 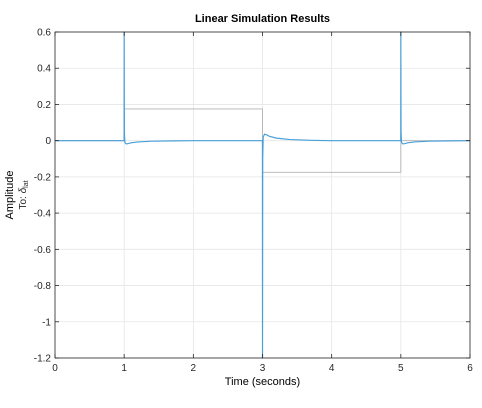 I want to click on y-tick-label: -1, so click(x=46, y=322).